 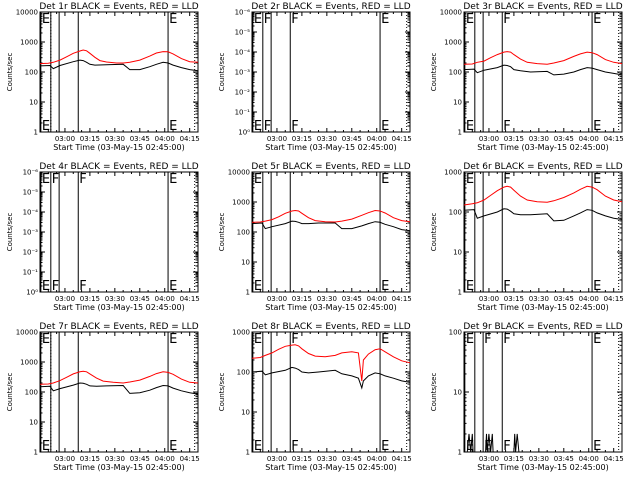 I want to click on panel-title: Det 2r BLACK = Events, RED = LLD, so click(x=330, y=7).